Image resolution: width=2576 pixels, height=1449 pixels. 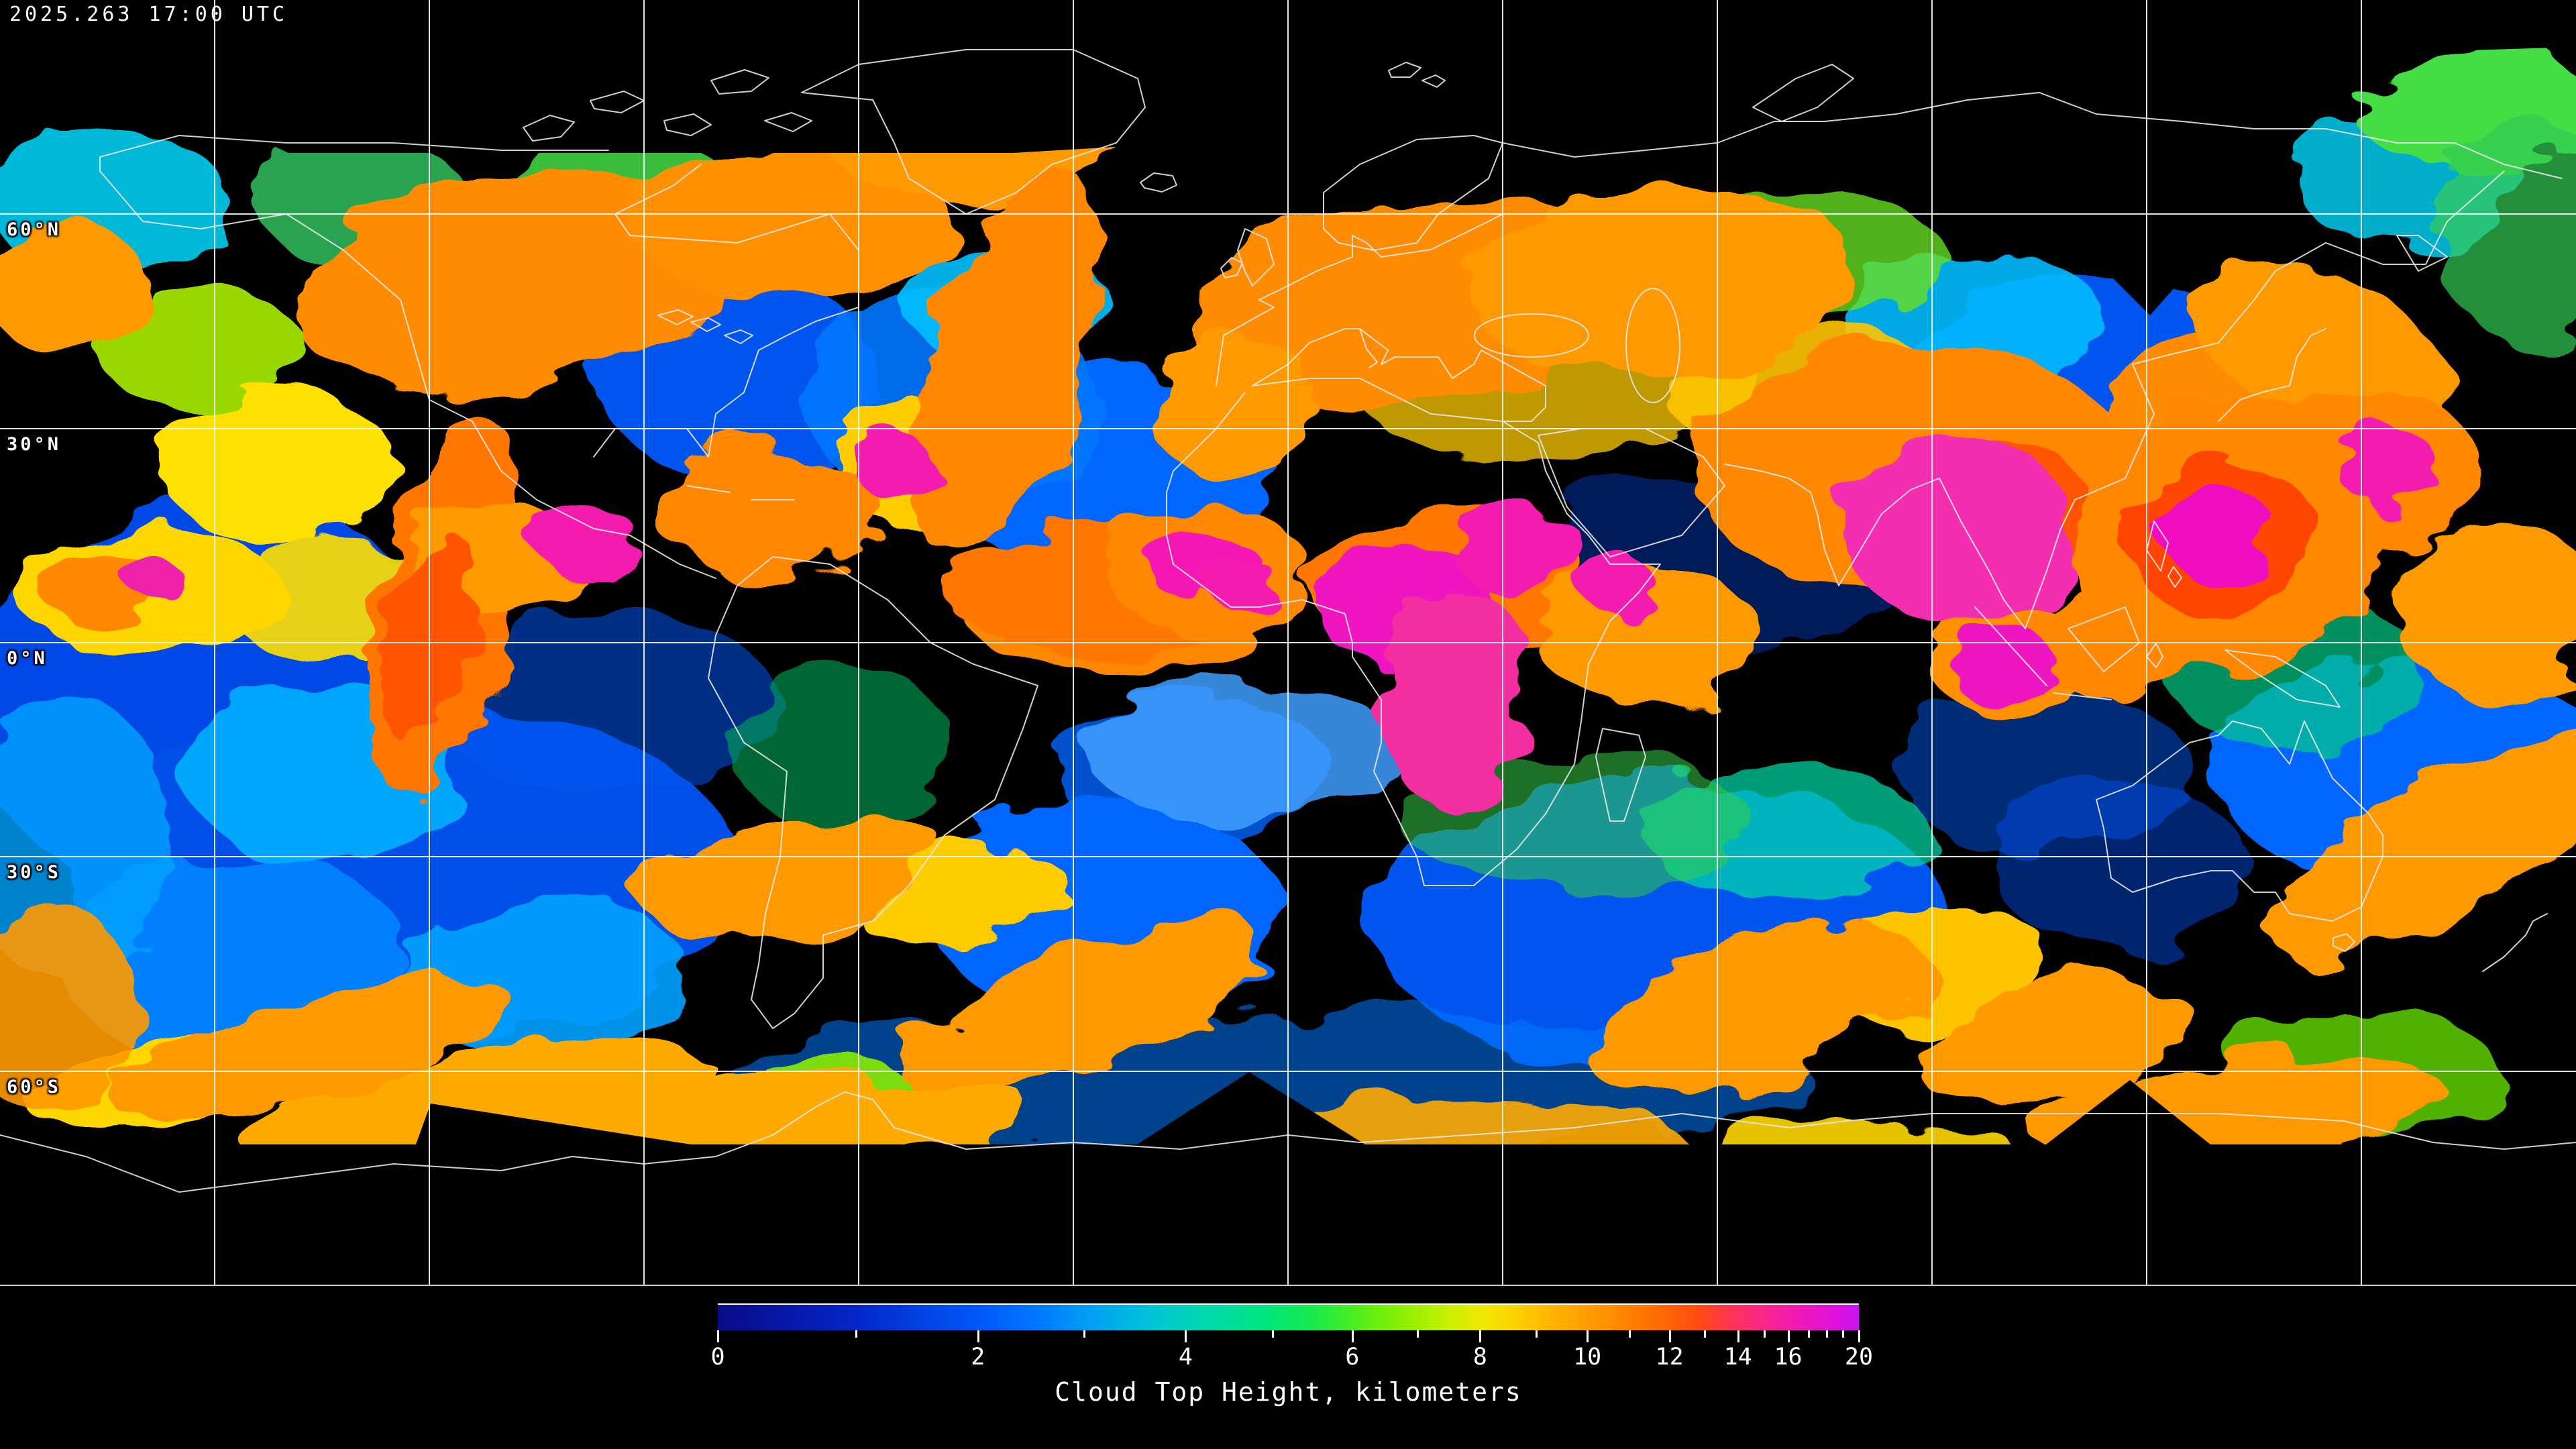 What do you see at coordinates (34, 444) in the screenshot?
I see `latitude-label: 30°N` at bounding box center [34, 444].